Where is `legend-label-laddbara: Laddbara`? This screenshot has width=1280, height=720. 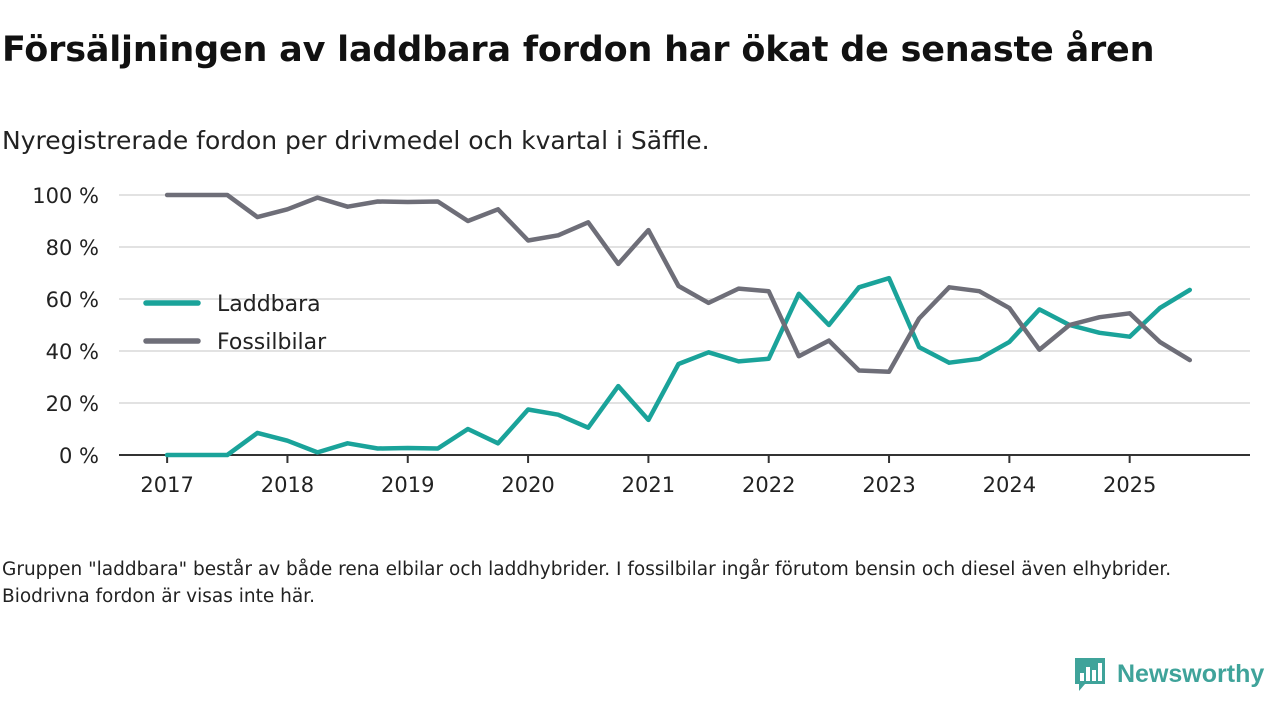
legend-label-laddbara: Laddbara is located at coordinates (269, 304).